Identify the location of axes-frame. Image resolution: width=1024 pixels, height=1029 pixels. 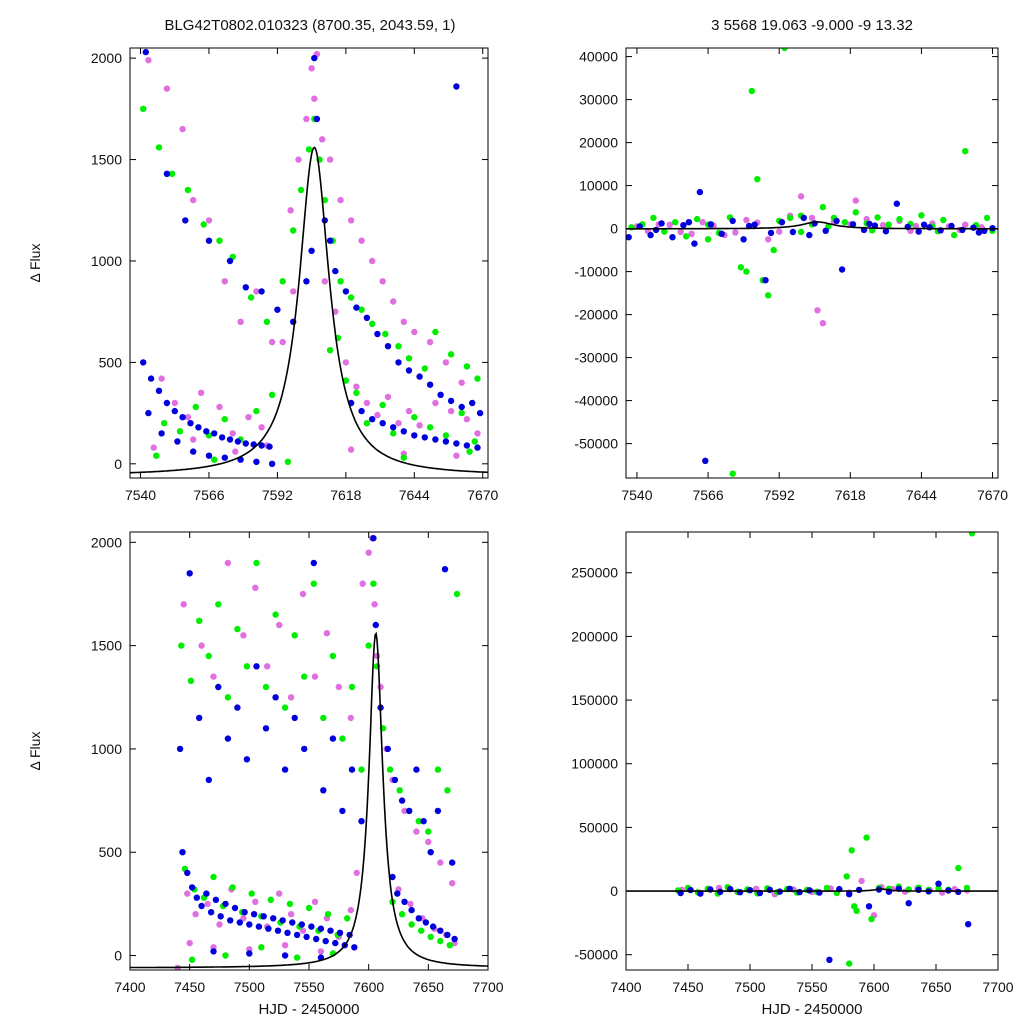
(309, 263).